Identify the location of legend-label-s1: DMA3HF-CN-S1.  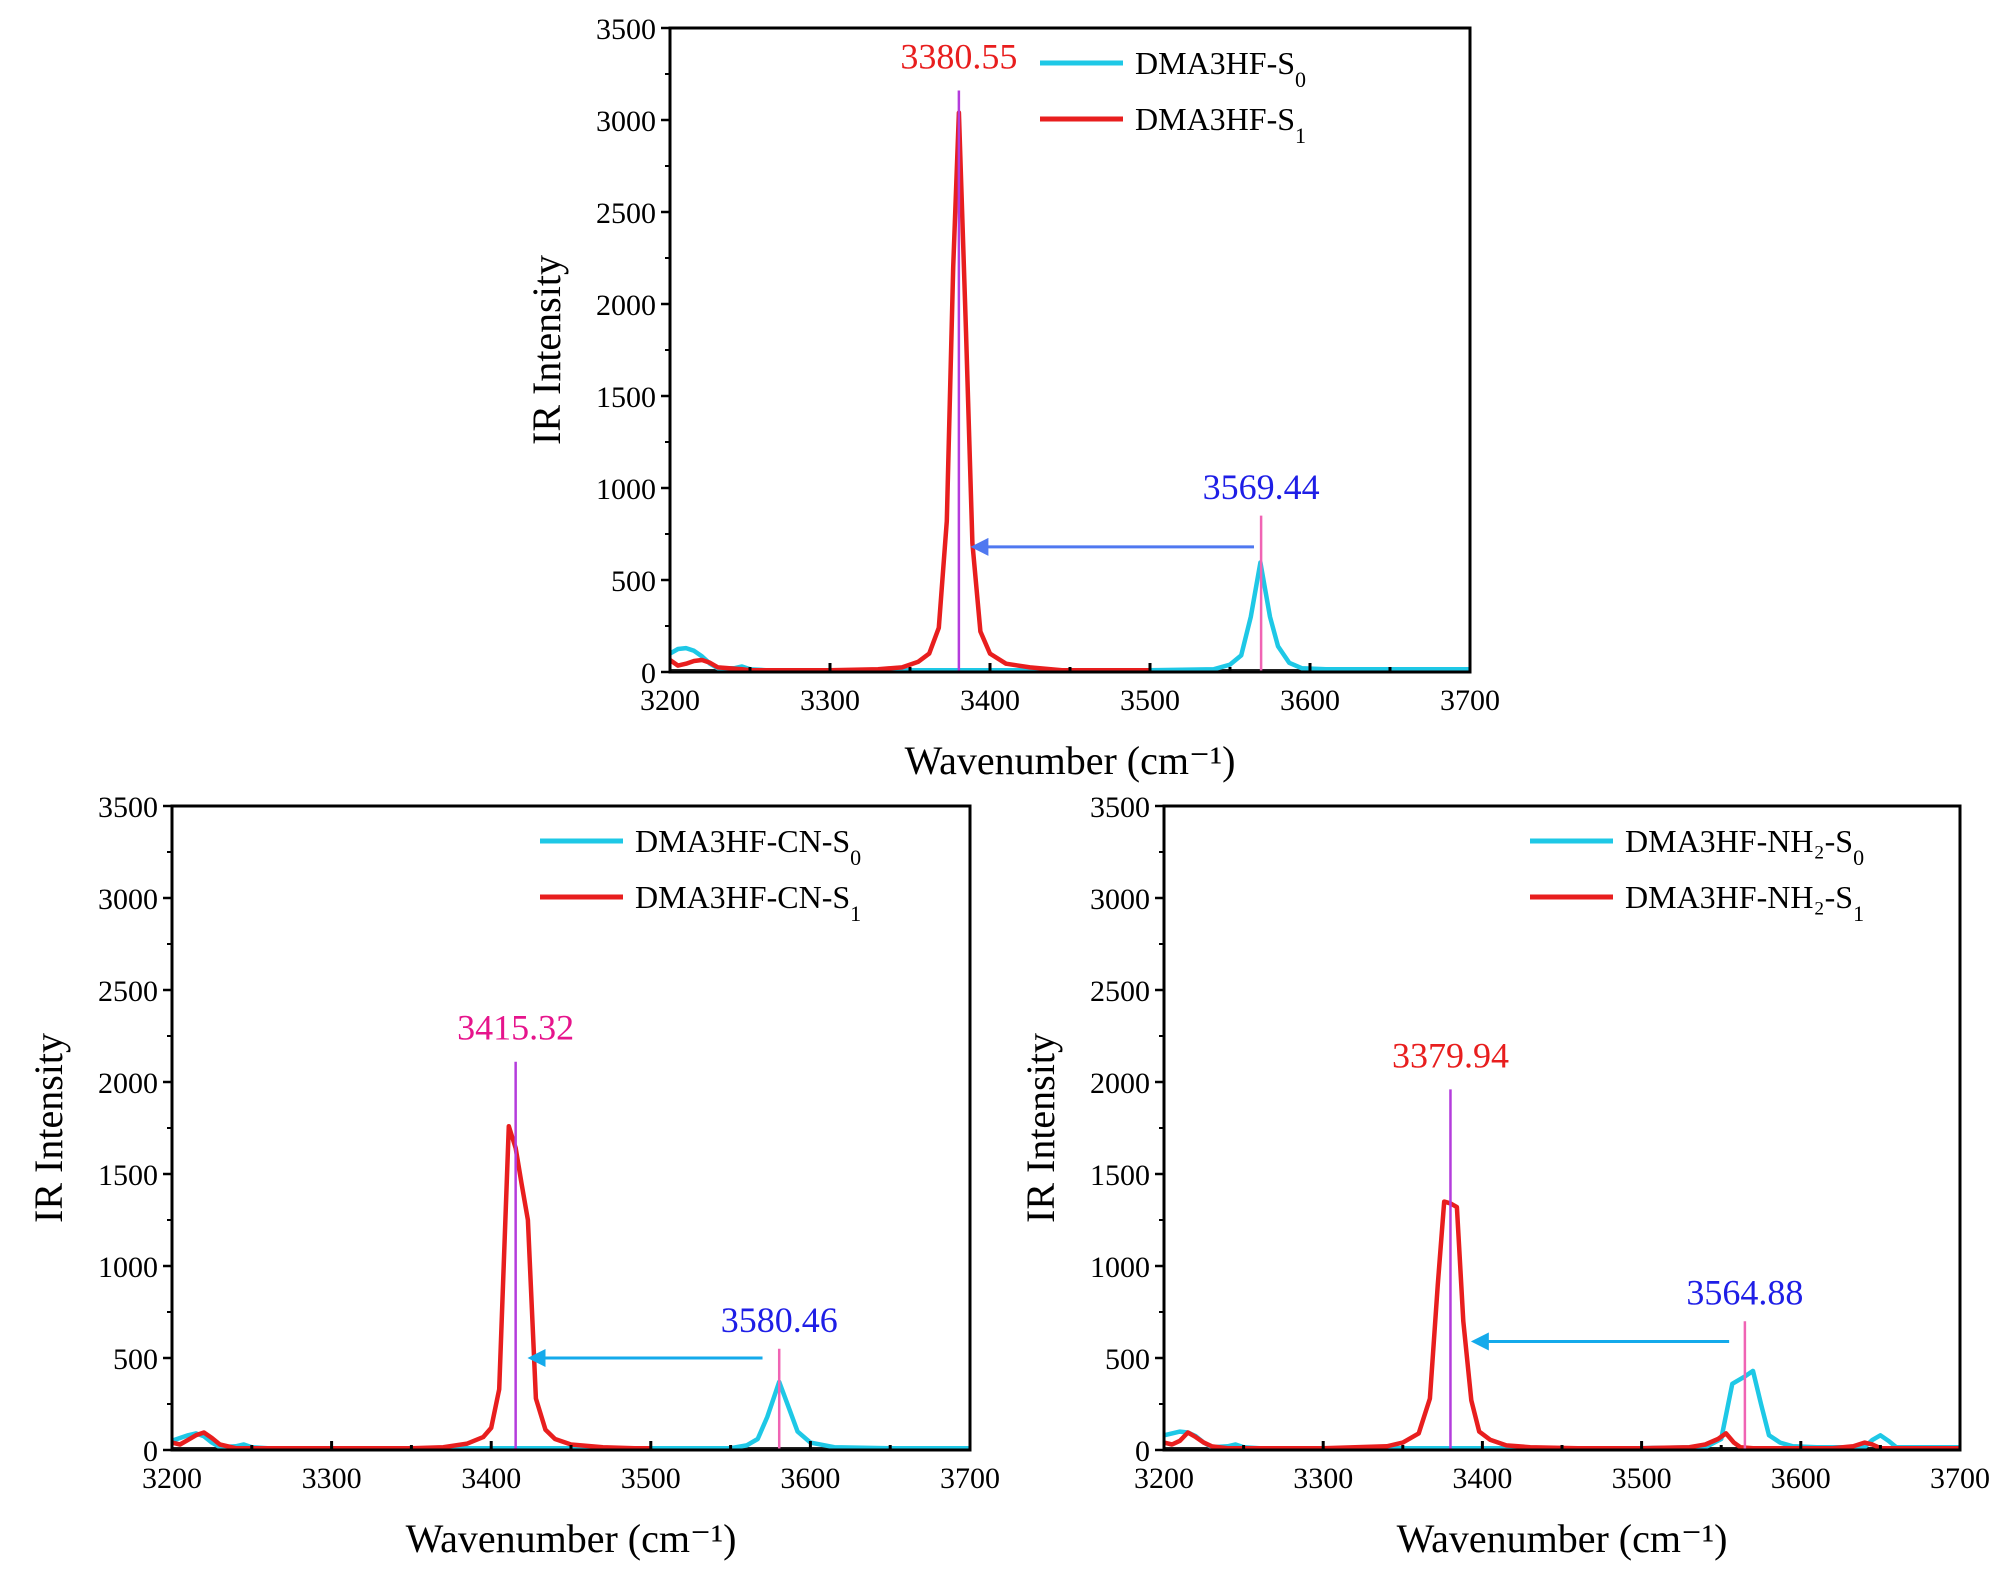
(748, 902).